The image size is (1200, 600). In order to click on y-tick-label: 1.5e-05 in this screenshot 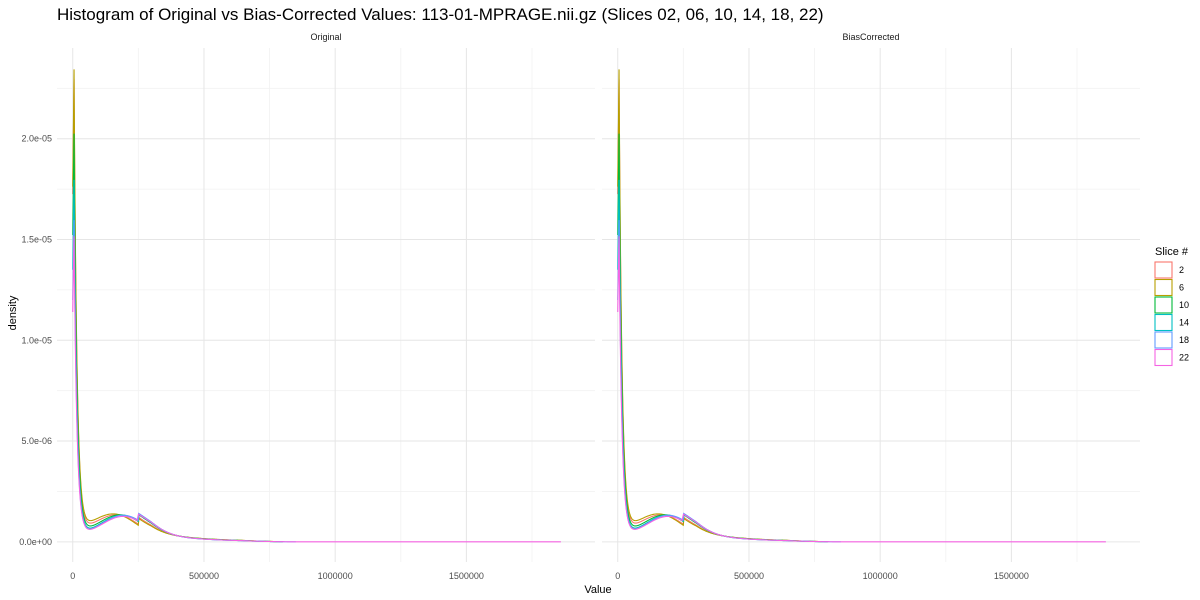, I will do `click(36, 239)`.